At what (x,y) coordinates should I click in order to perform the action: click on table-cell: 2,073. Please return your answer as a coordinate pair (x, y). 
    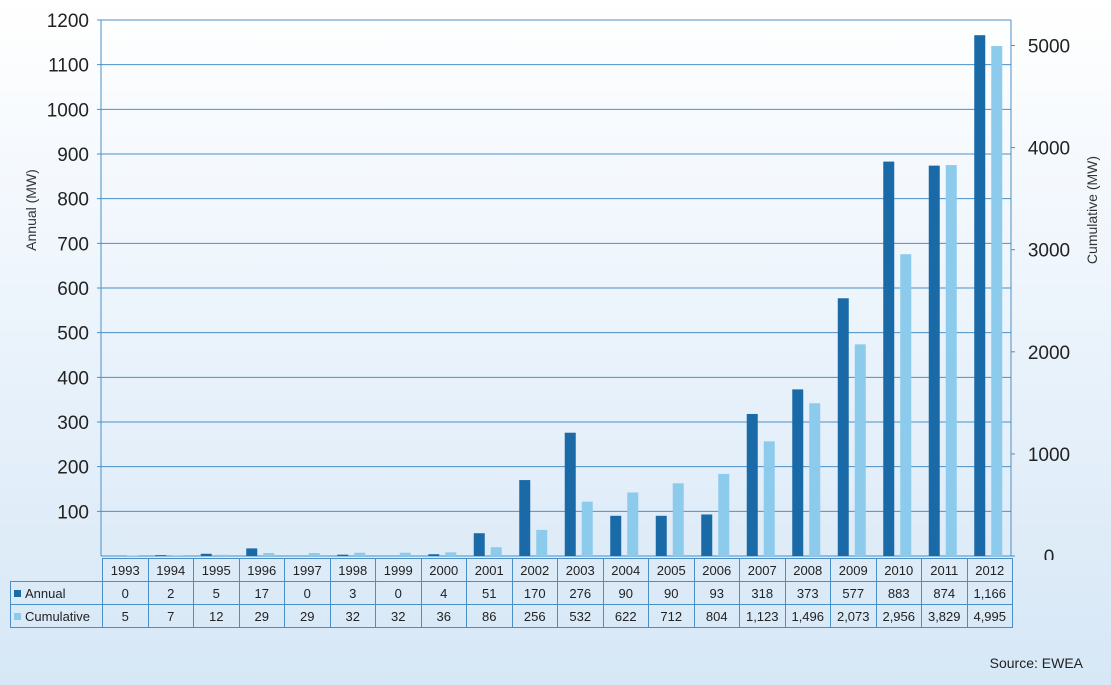
    Looking at the image, I should click on (853, 616).